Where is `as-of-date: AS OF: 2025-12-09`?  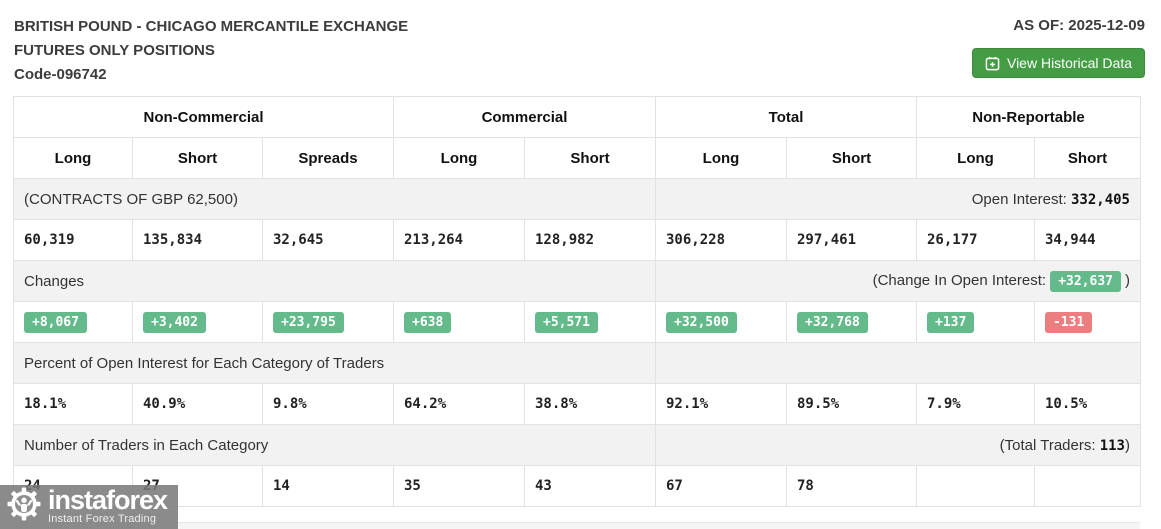
as-of-date: AS OF: 2025-12-09 is located at coordinates (1079, 25).